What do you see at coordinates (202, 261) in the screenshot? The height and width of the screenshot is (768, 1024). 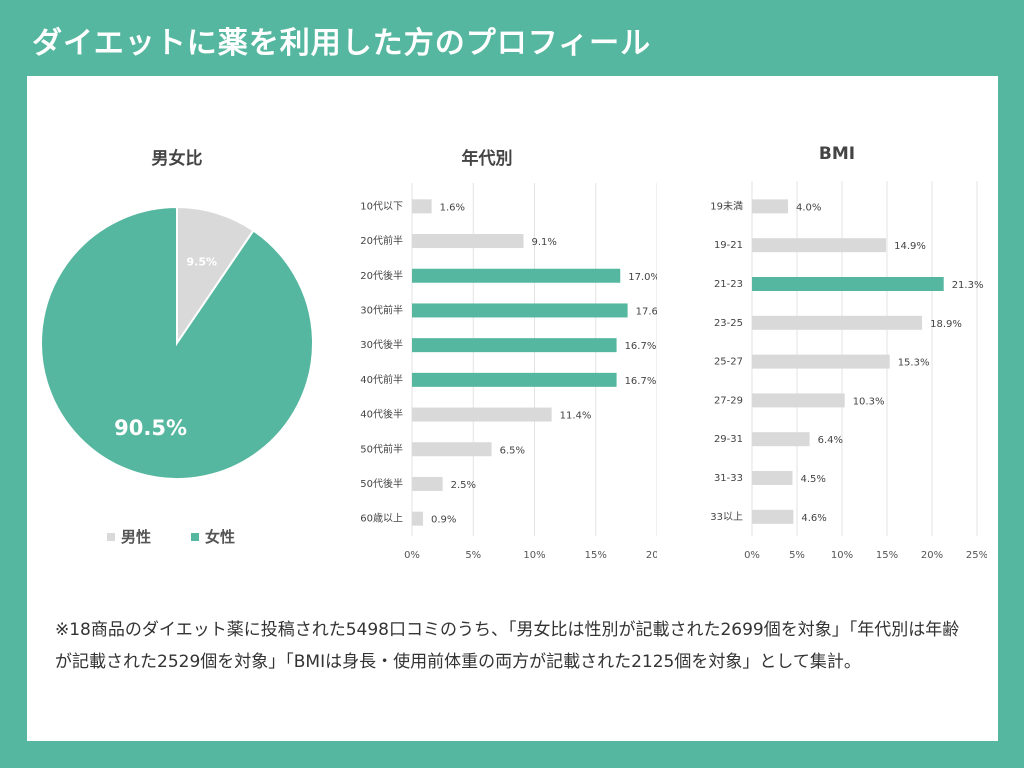 I see `pie-label-male: 9.5%` at bounding box center [202, 261].